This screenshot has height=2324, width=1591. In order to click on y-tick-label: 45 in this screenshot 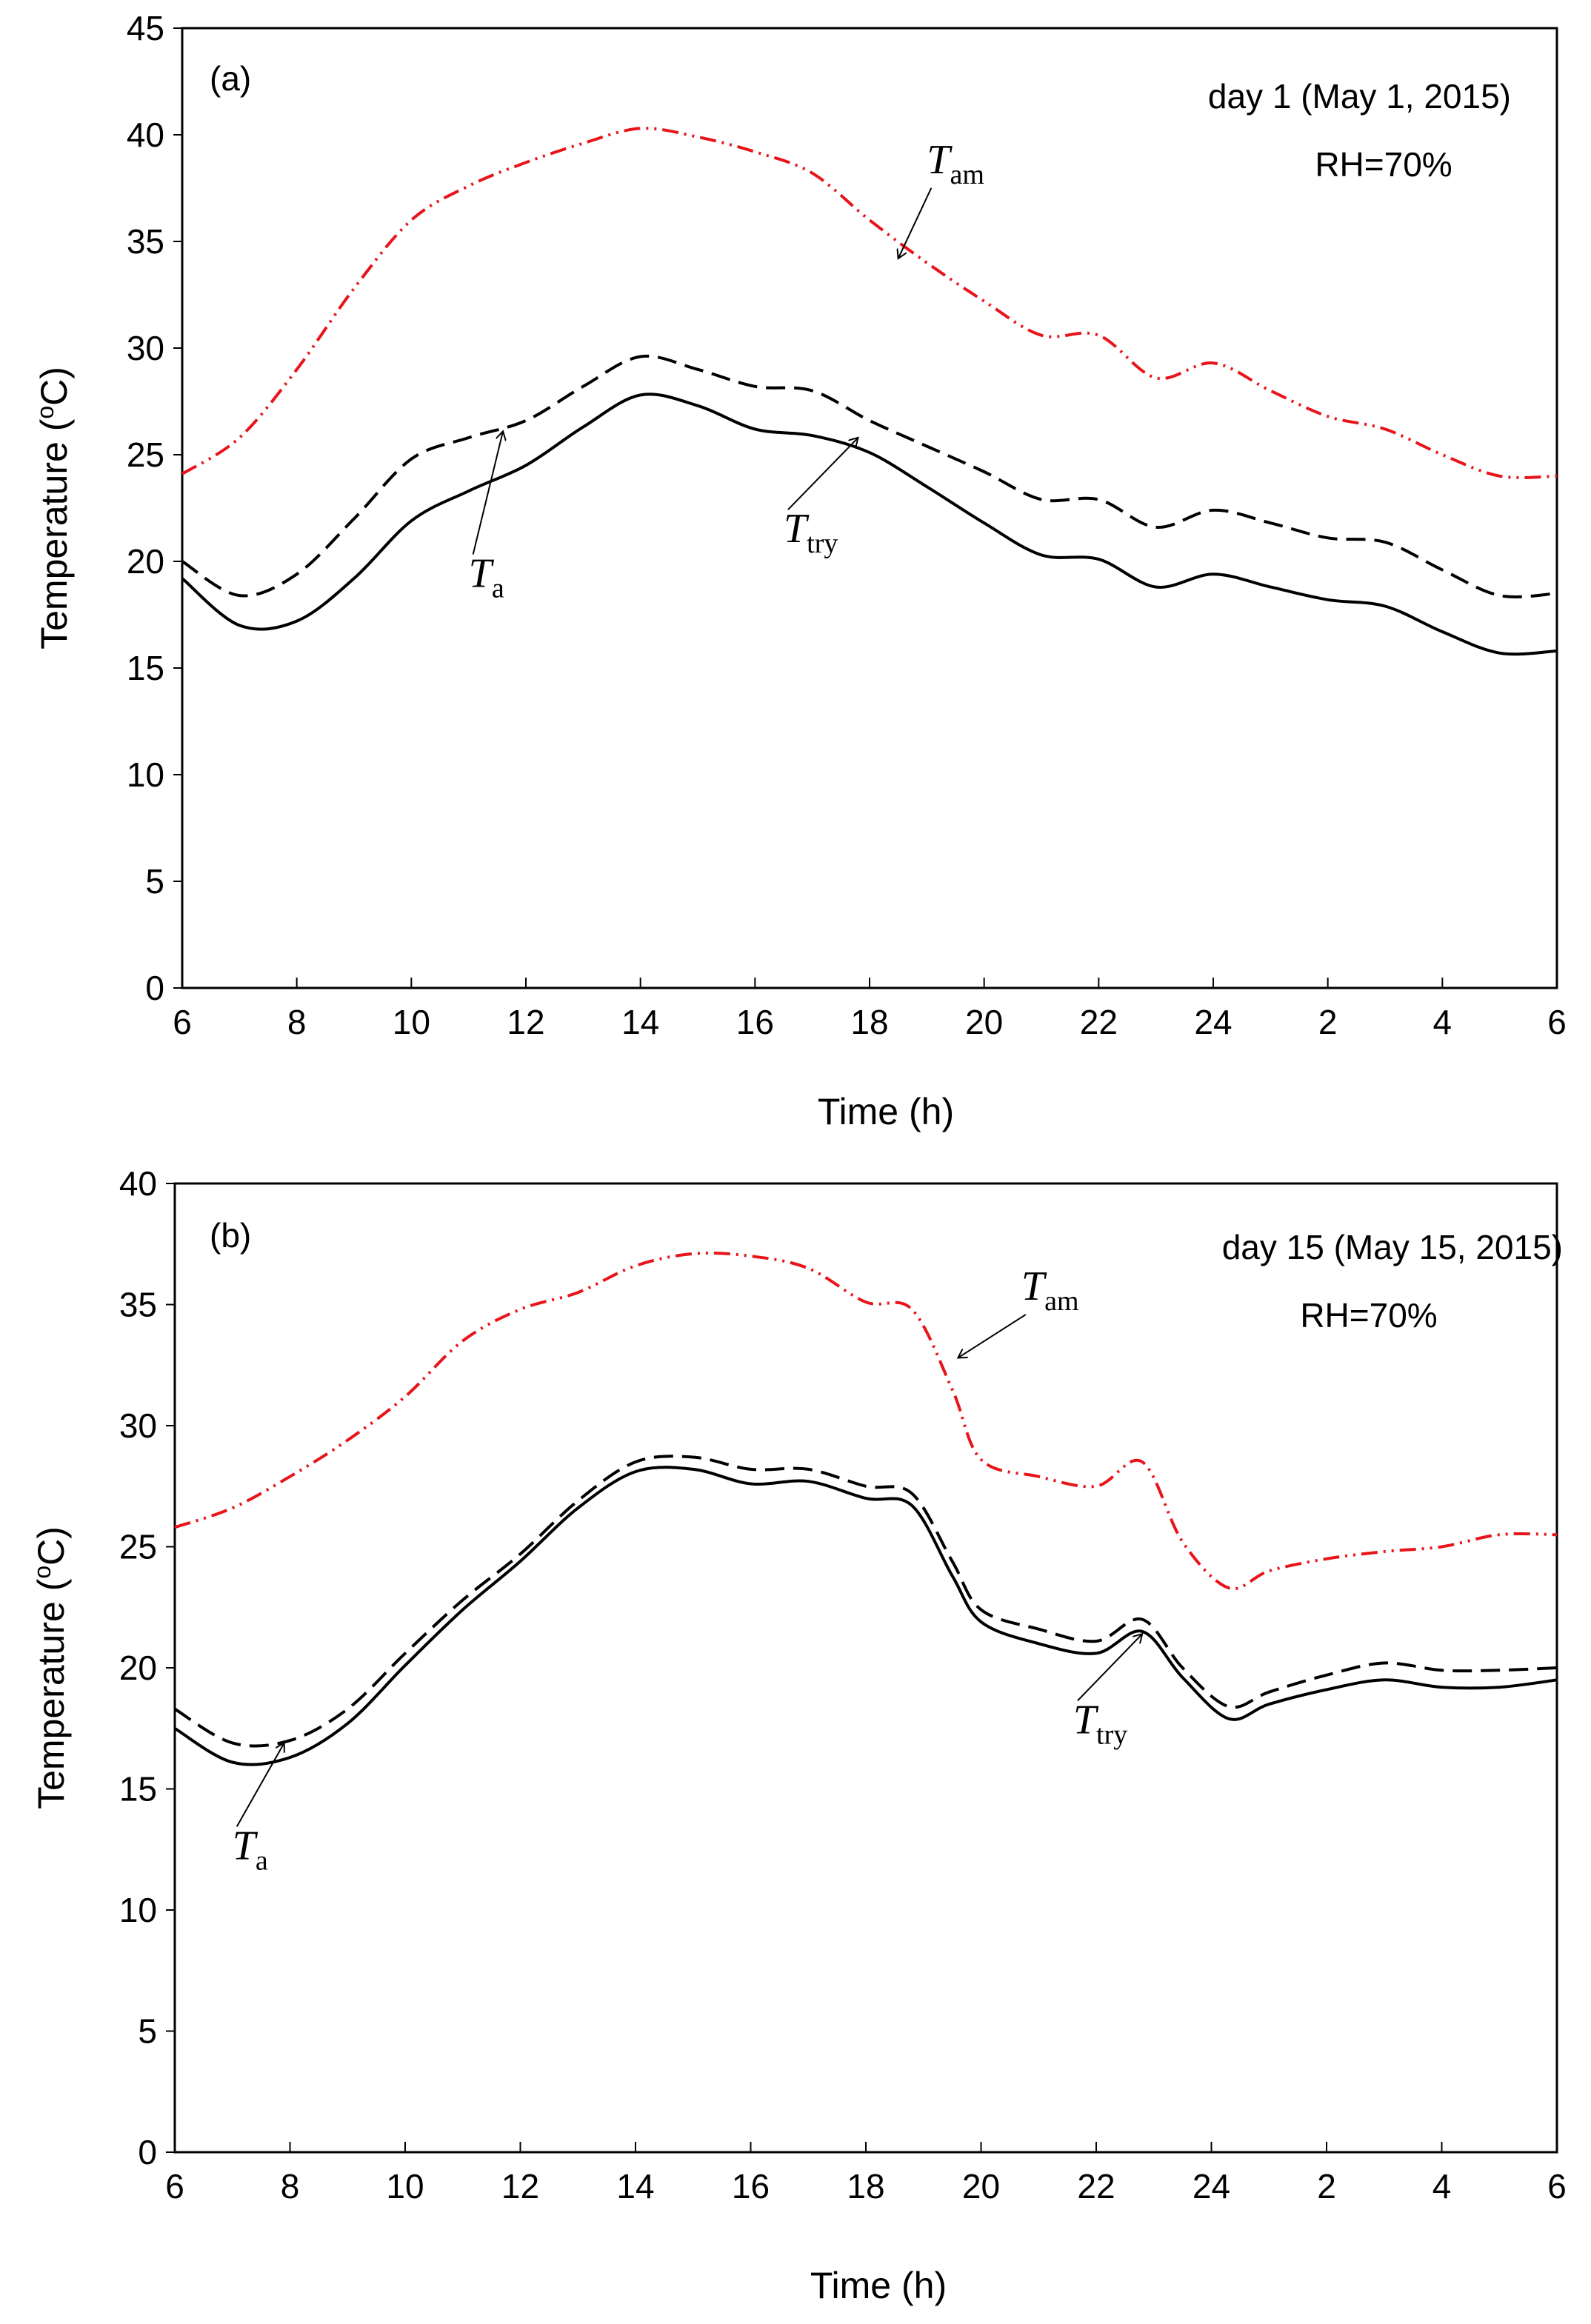, I will do `click(145, 28)`.